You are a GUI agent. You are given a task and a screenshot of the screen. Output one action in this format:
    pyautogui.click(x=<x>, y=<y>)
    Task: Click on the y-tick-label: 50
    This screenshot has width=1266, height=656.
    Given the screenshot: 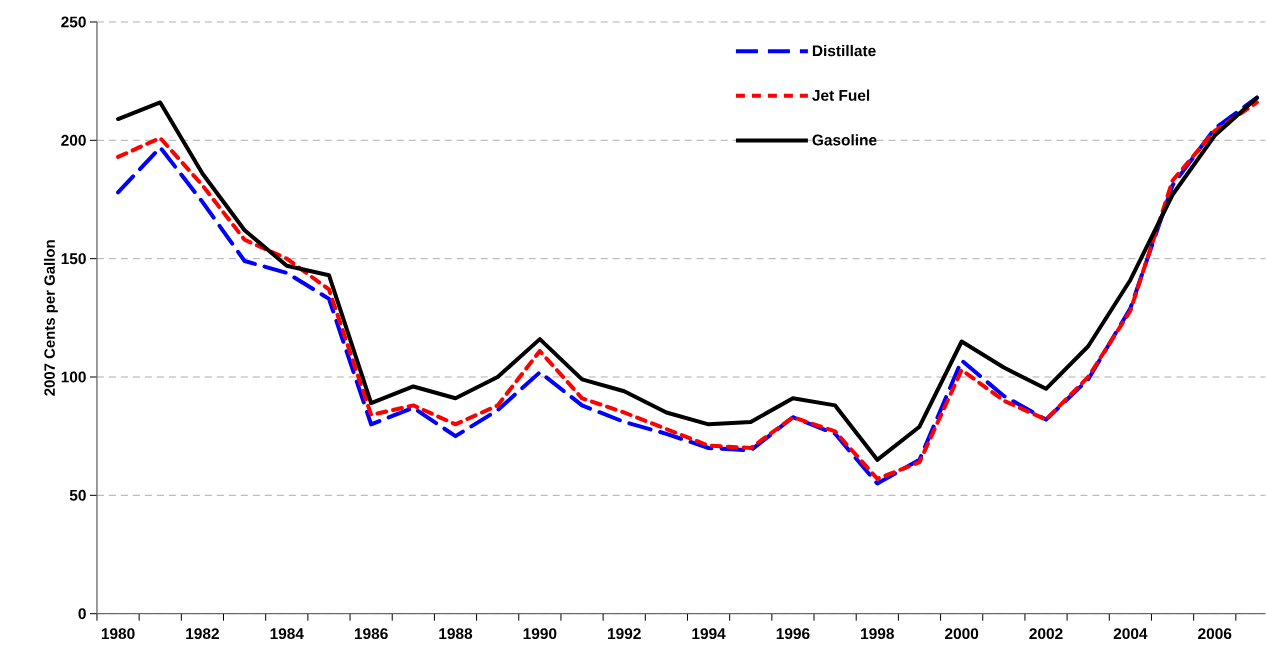 What is the action you would take?
    pyautogui.click(x=77, y=495)
    